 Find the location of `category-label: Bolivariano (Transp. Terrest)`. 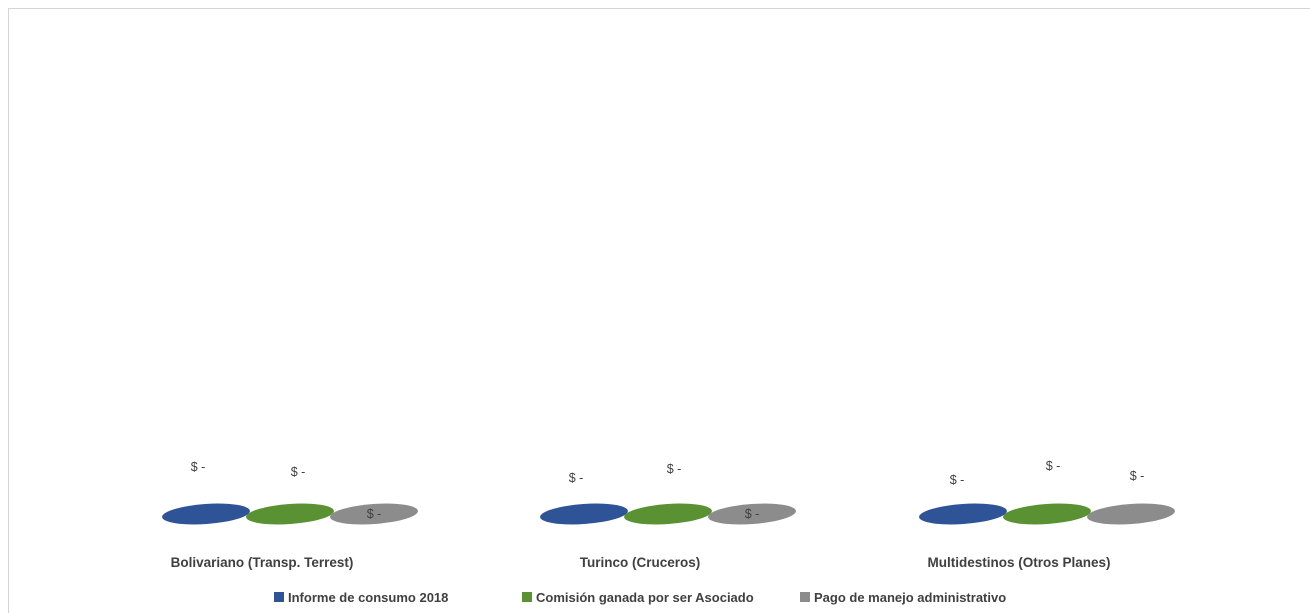

category-label: Bolivariano (Transp. Terrest) is located at coordinates (262, 562).